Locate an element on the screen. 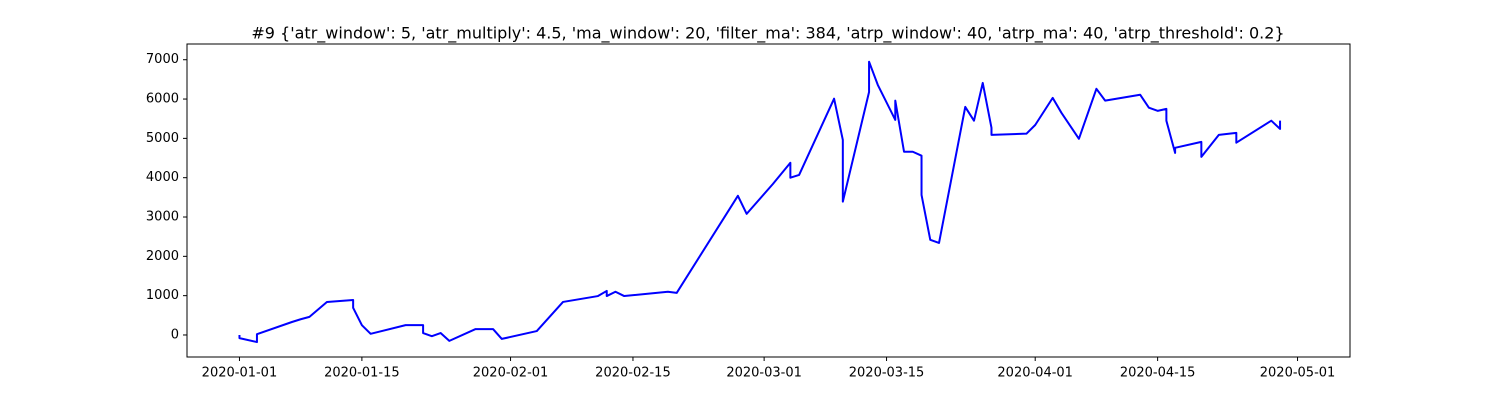 The height and width of the screenshot is (400, 1500). x-tick-label: 2020-04-15 is located at coordinates (1158, 373).